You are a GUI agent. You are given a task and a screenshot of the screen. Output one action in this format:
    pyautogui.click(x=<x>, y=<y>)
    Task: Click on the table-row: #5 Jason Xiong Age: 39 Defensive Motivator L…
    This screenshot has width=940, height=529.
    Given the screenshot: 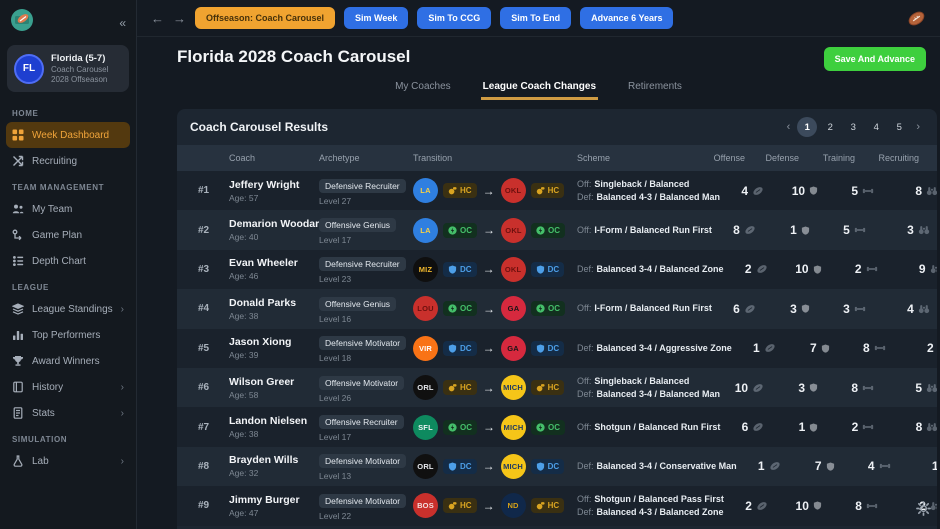 What is the action you would take?
    pyautogui.click(x=557, y=348)
    